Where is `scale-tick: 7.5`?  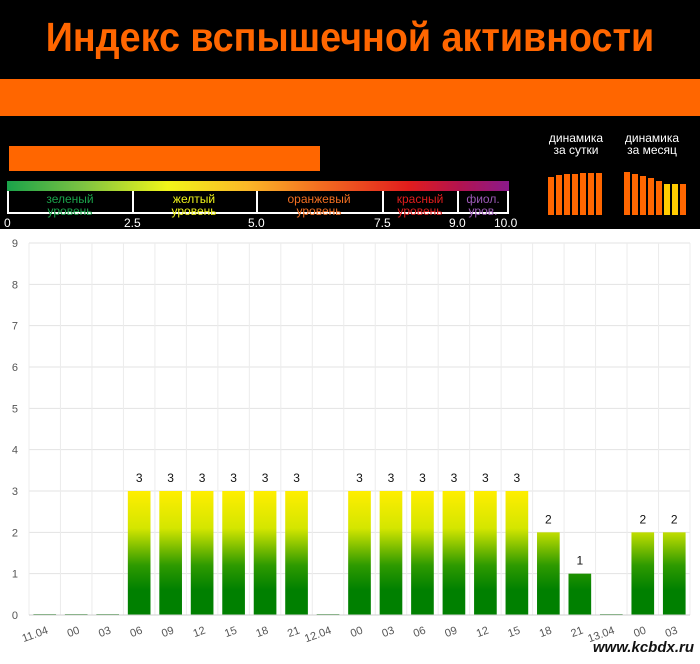 scale-tick: 7.5 is located at coordinates (382, 223).